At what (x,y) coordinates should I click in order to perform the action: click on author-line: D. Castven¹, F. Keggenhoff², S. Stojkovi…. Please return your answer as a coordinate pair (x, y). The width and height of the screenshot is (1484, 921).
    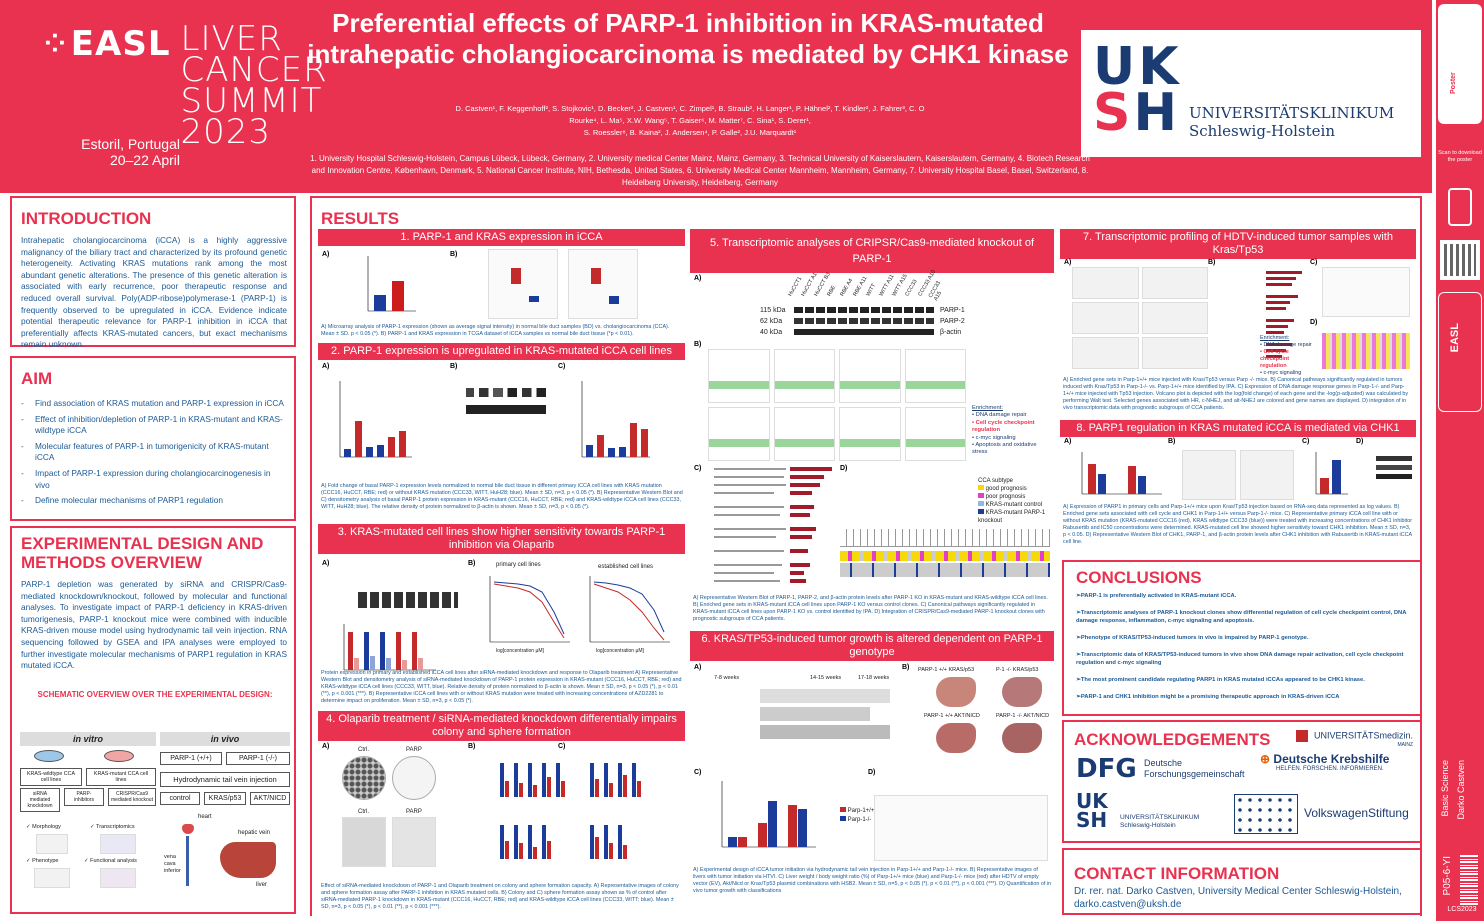
    Looking at the image, I should click on (690, 108).